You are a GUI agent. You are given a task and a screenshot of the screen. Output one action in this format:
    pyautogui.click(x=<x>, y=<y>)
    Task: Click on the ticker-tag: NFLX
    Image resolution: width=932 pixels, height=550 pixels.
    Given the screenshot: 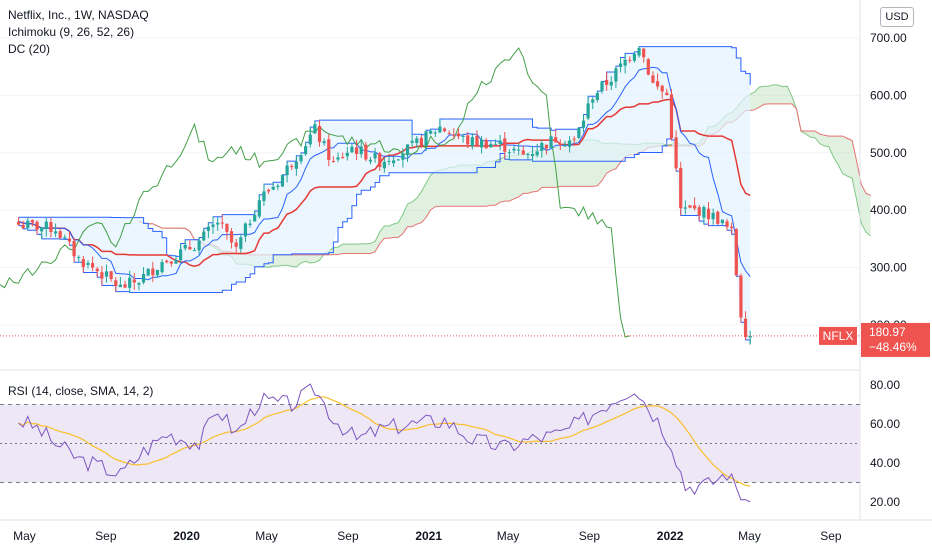 What is the action you would take?
    pyautogui.click(x=838, y=336)
    